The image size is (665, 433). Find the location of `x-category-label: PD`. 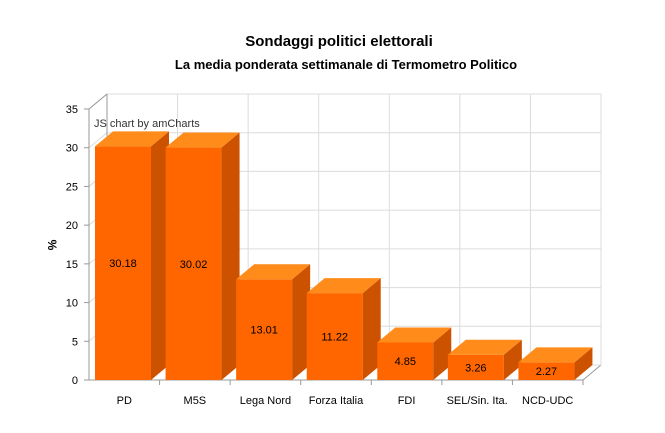

x-category-label: PD is located at coordinates (124, 401).